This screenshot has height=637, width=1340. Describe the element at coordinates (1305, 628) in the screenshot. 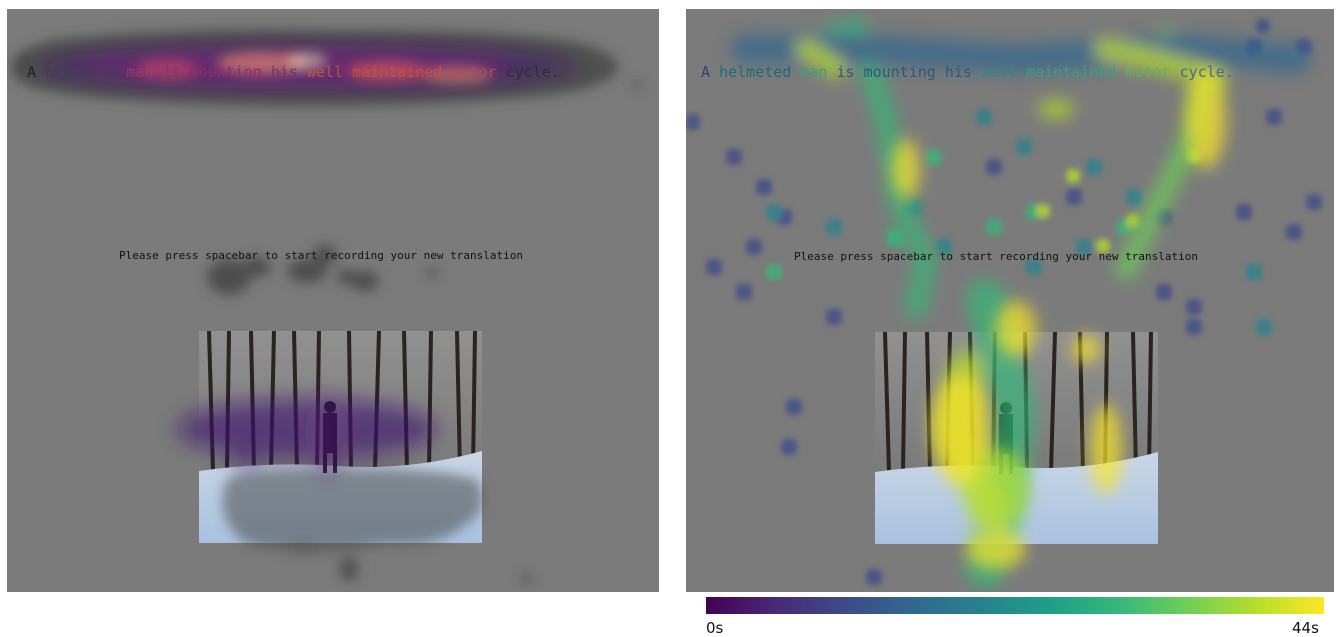

I see `colorbar-max-label: 44s` at that location.